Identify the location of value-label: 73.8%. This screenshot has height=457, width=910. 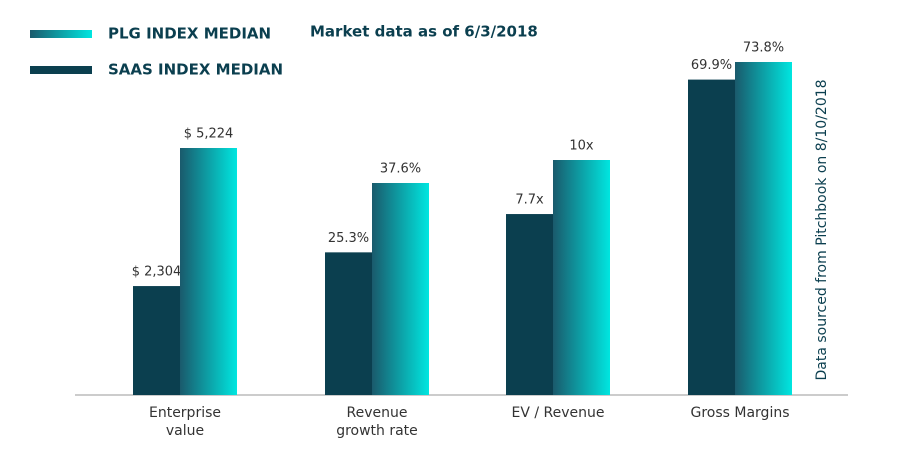
(763, 48).